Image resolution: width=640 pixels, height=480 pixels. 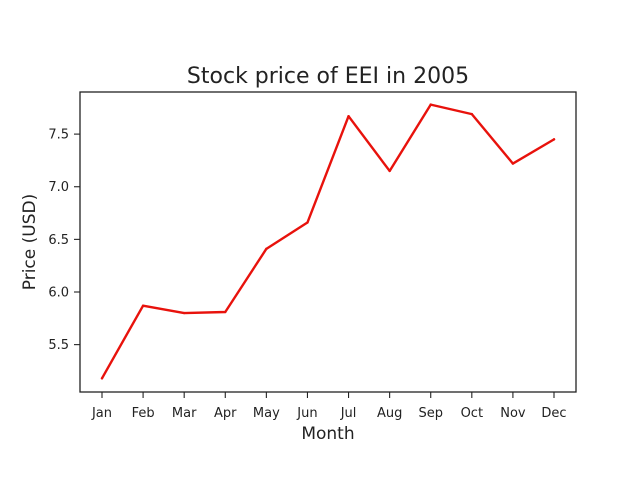 What do you see at coordinates (327, 434) in the screenshot?
I see `x-axis-label: Month` at bounding box center [327, 434].